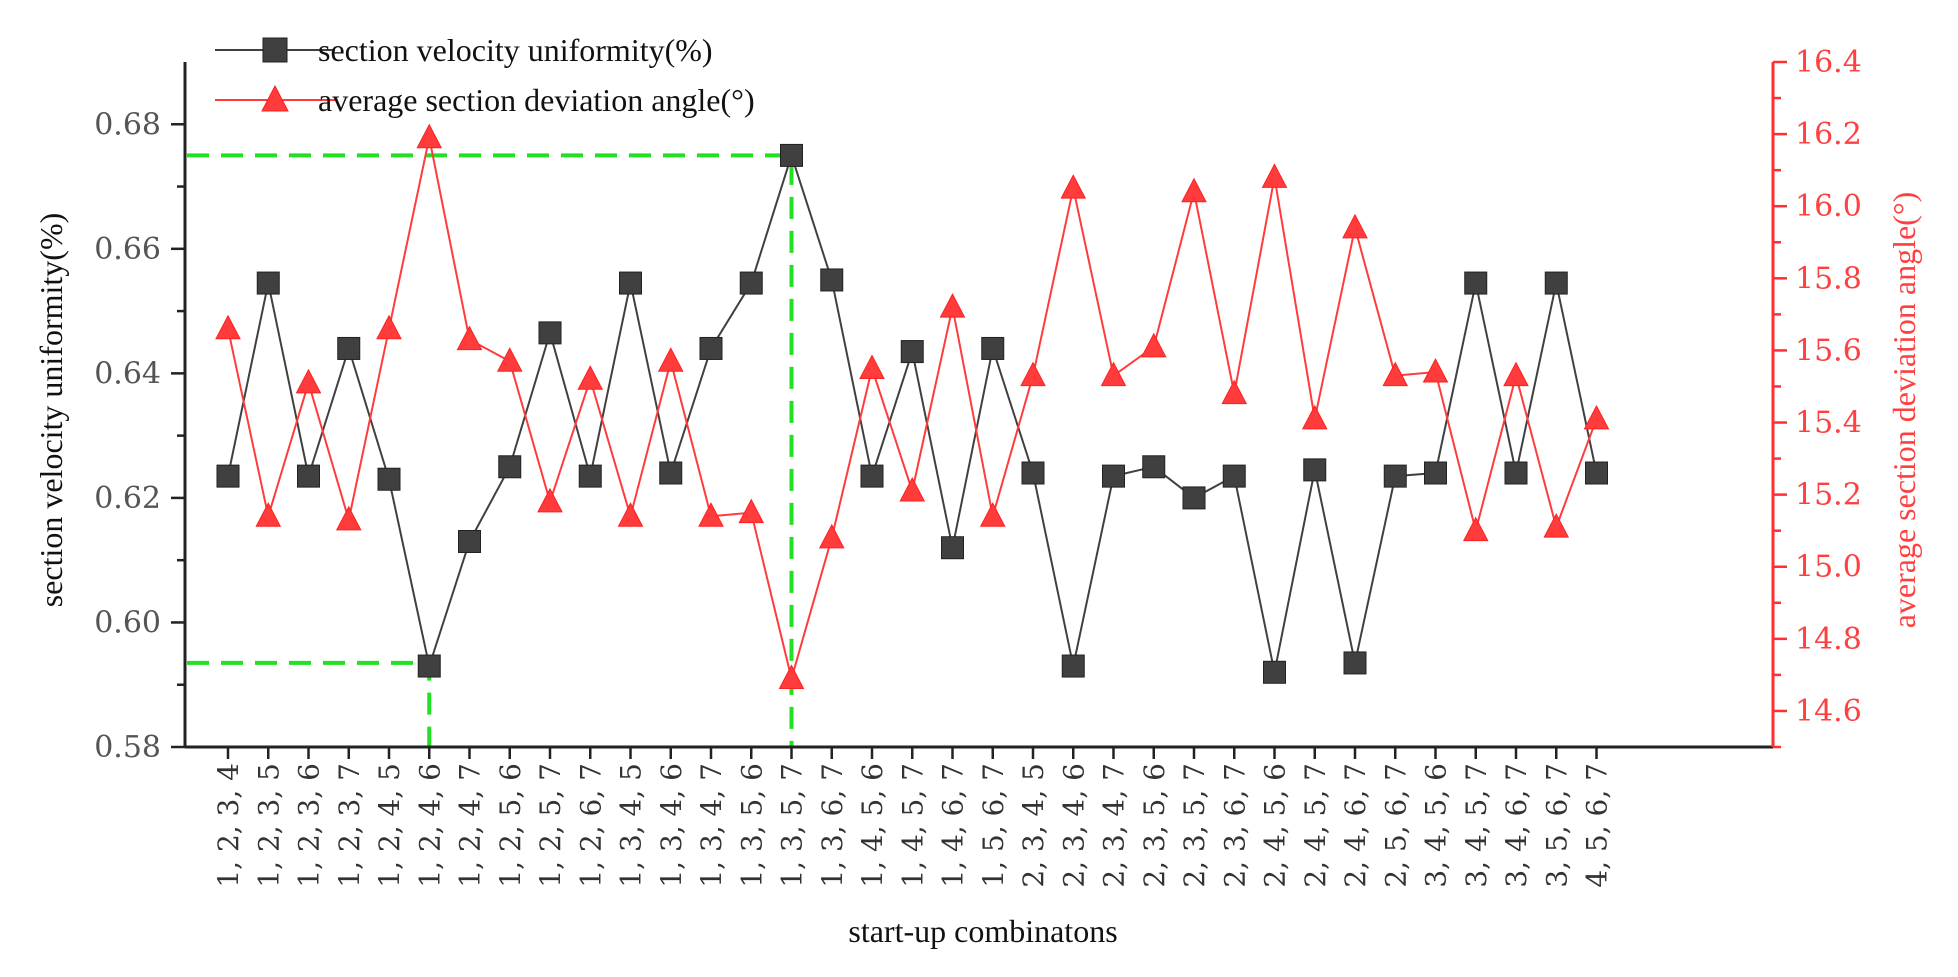 The height and width of the screenshot is (977, 1958). Describe the element at coordinates (228, 825) in the screenshot. I see `x-tick-label: 1, 2, 3, 4` at that location.